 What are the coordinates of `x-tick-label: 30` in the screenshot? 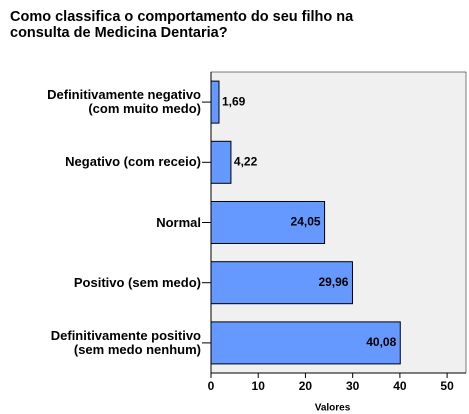 It's located at (353, 386).